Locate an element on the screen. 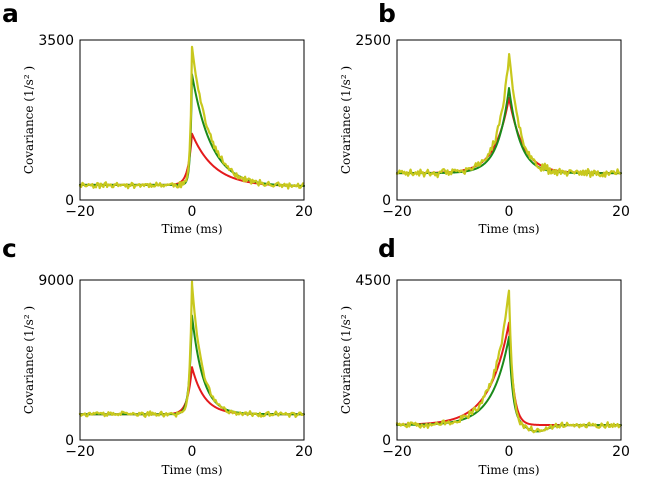 This screenshot has width=654, height=491. series-line-olive-d is located at coordinates (508, 361).